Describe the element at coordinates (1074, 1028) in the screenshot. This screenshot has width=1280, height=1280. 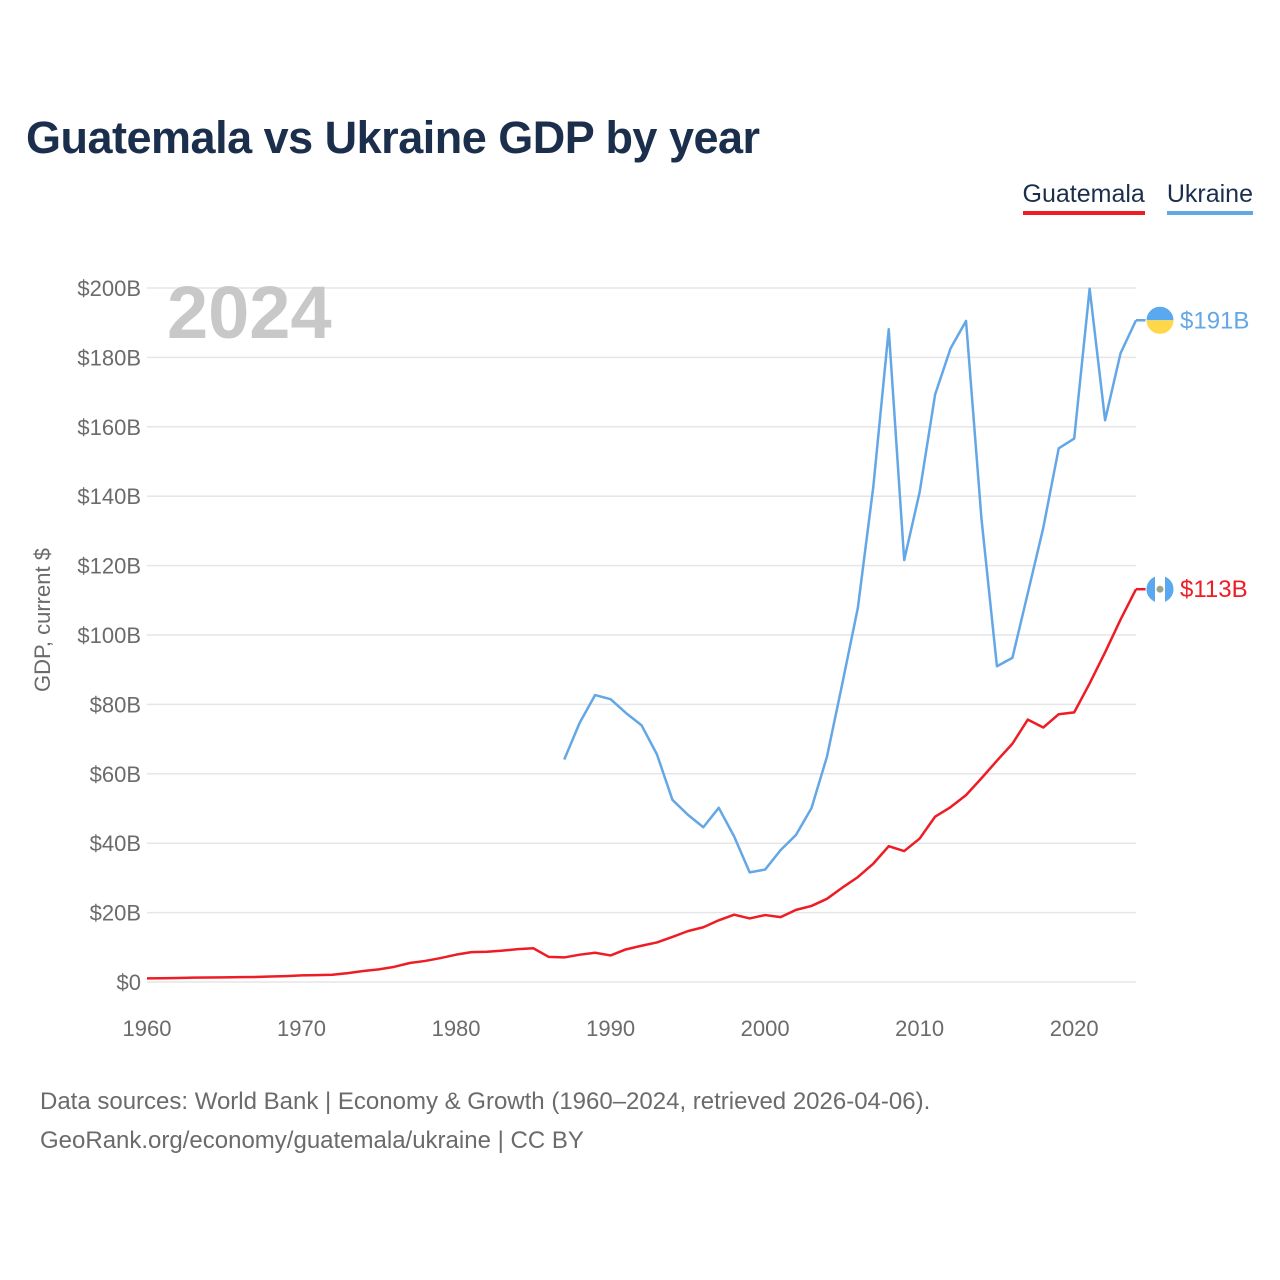
I see `x-tick-label-6: 2020` at that location.